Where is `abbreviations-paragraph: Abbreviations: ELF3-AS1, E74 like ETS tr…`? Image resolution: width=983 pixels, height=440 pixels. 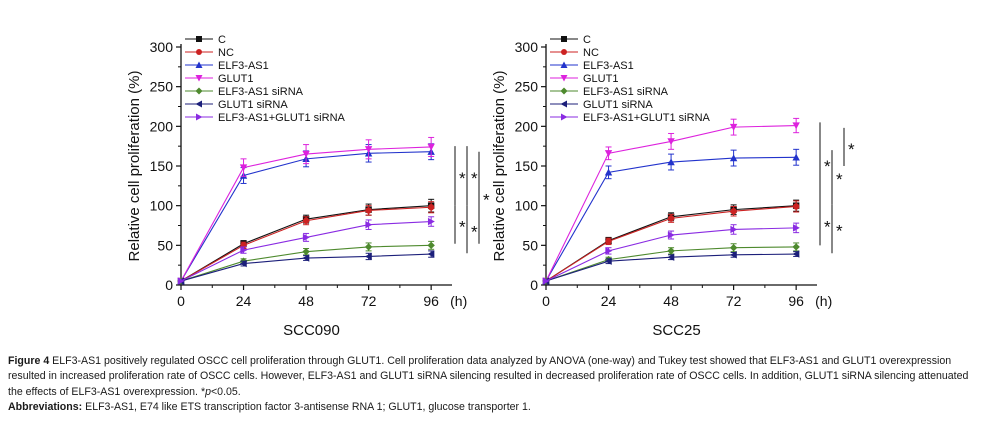 abbreviations-paragraph: Abbreviations: ELF3-AS1, E74 like ETS tr… is located at coordinates (489, 407).